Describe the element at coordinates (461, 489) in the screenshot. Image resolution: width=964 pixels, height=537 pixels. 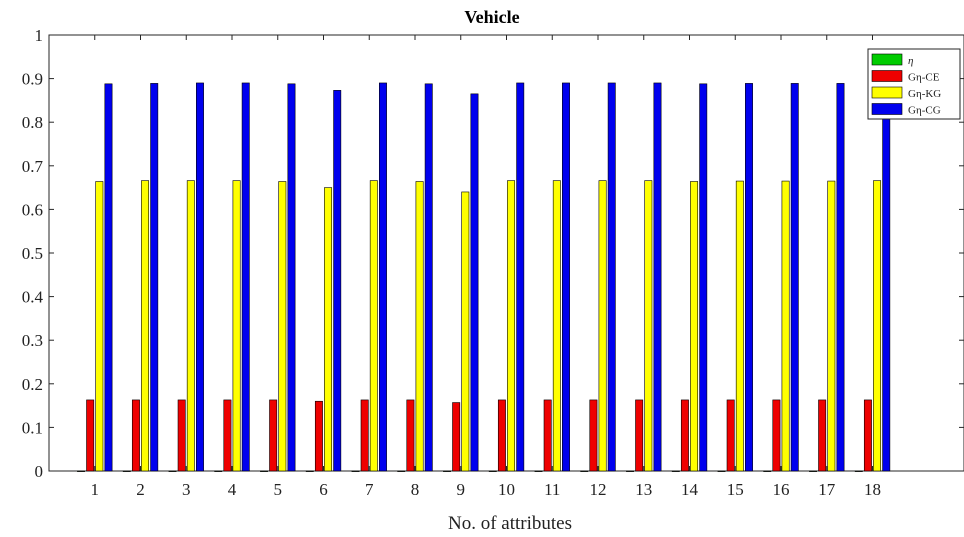
I see `x-tick-label: 9` at that location.